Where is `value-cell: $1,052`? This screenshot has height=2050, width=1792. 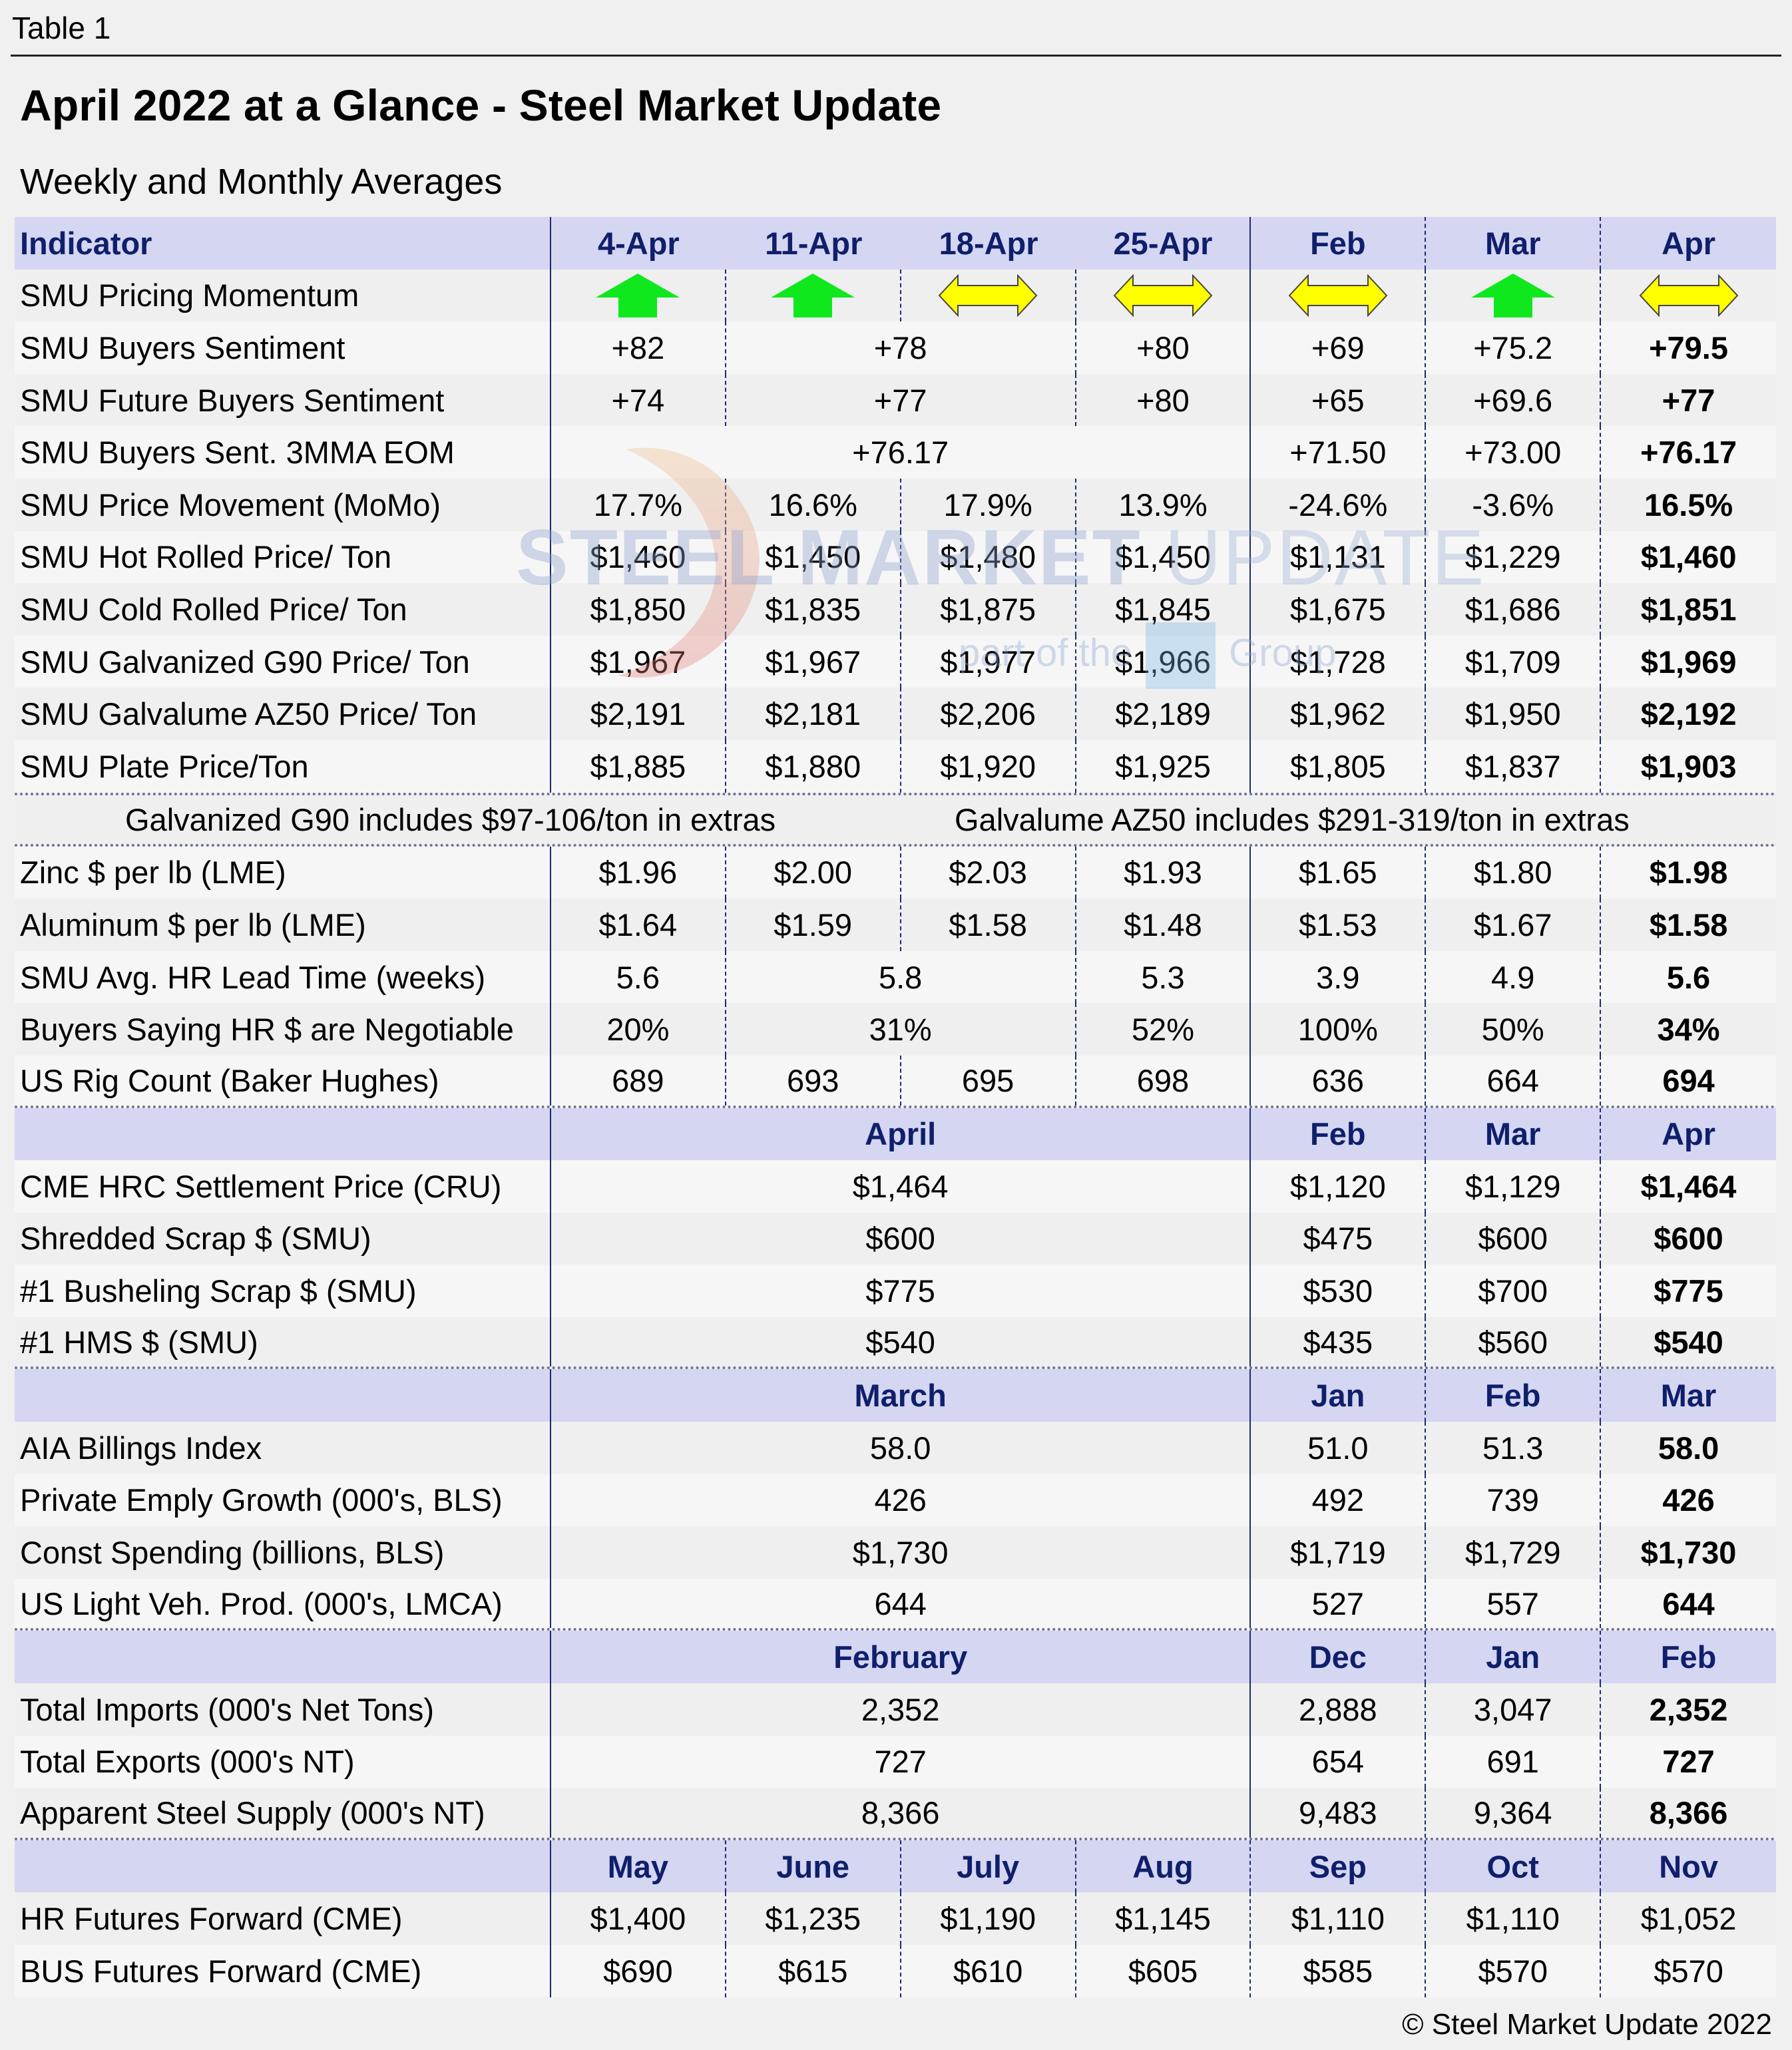 value-cell: $1,052 is located at coordinates (1688, 1919).